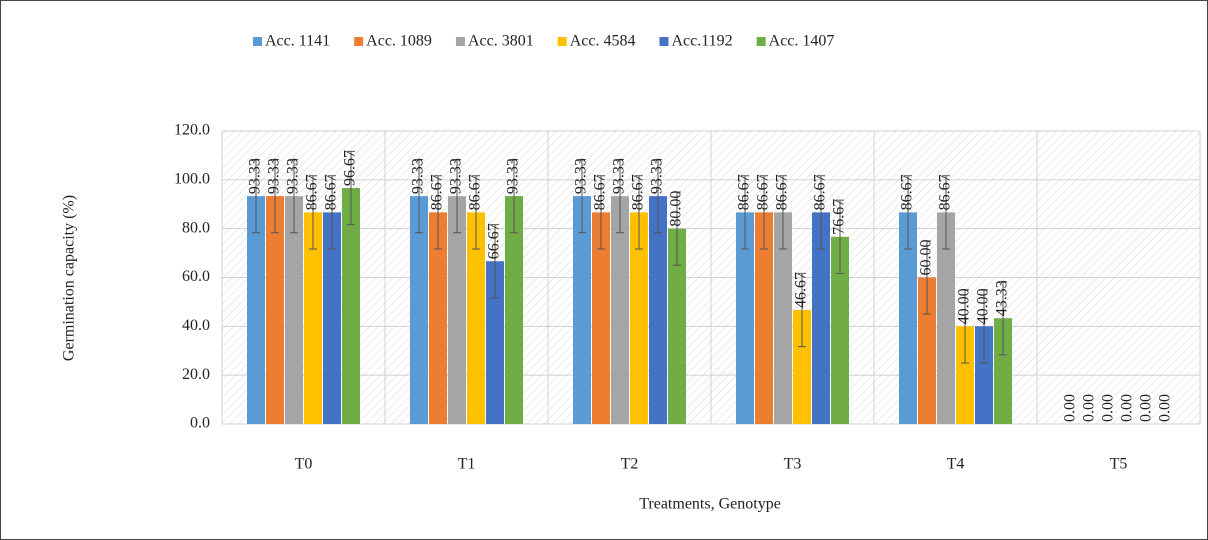 The height and width of the screenshot is (540, 1208). Describe the element at coordinates (467, 464) in the screenshot. I see `x-tick-label: T1` at that location.